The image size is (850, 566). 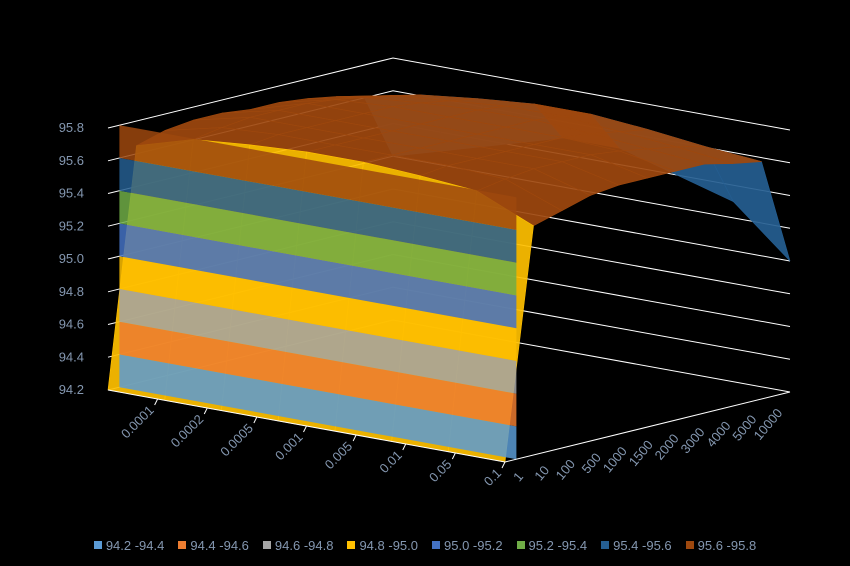 I want to click on x-tick-label: 0.0005, so click(x=236, y=440).